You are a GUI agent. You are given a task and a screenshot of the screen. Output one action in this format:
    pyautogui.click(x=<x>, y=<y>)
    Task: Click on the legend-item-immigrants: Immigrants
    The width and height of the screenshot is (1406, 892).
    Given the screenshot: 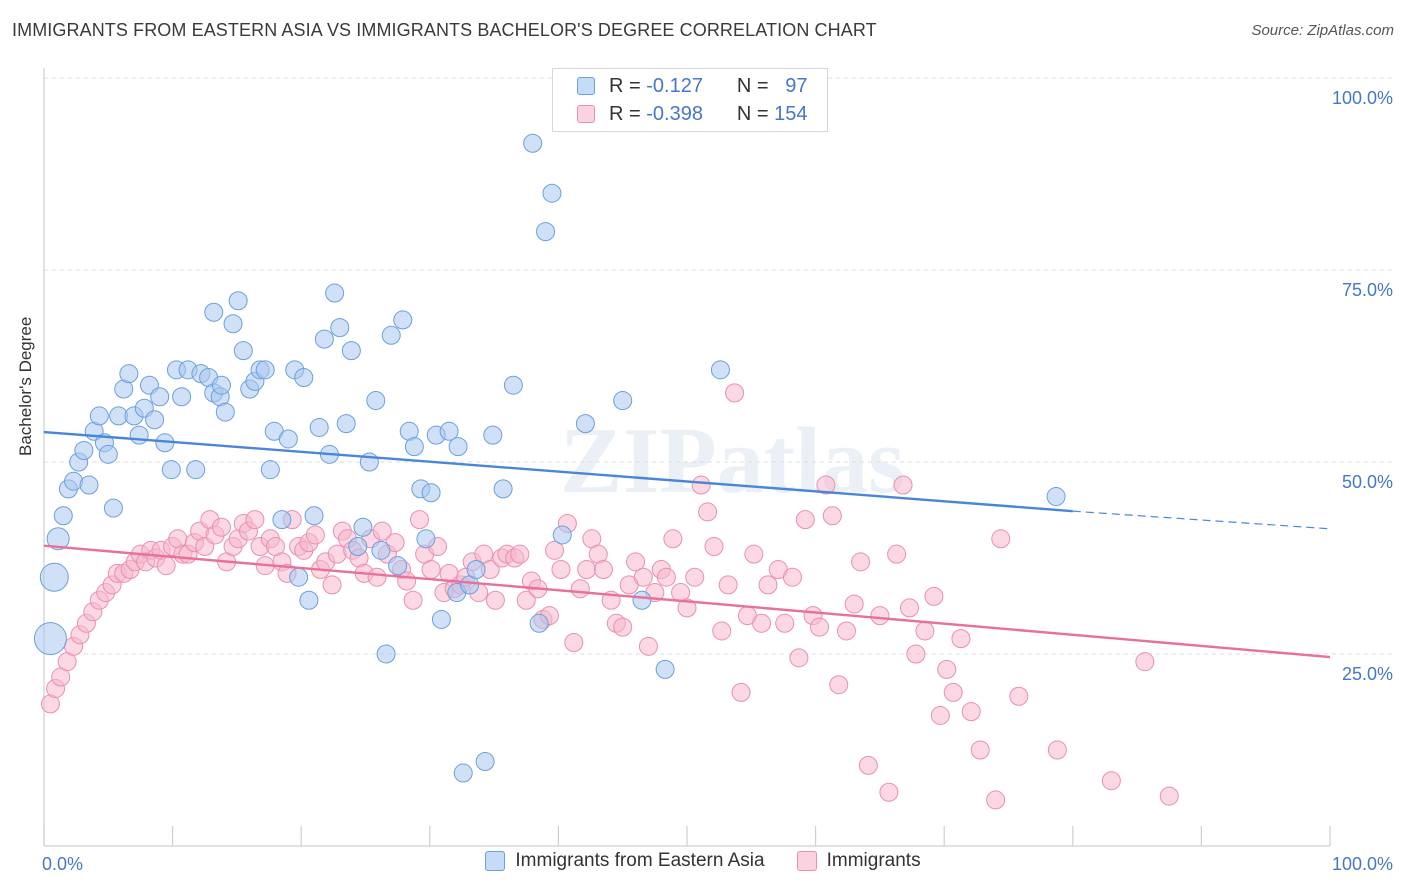 What is the action you would take?
    pyautogui.click(x=858, y=861)
    